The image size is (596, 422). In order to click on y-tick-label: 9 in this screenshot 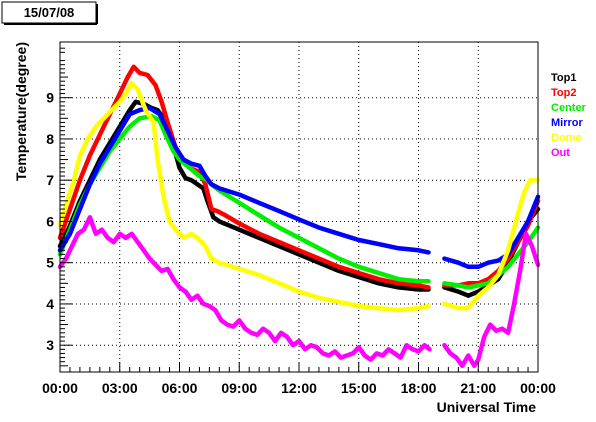, I will do `click(50, 98)`.